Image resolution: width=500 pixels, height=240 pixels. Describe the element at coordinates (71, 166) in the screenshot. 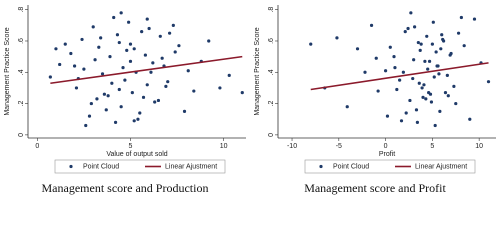

I see `legend-swatch` at that location.